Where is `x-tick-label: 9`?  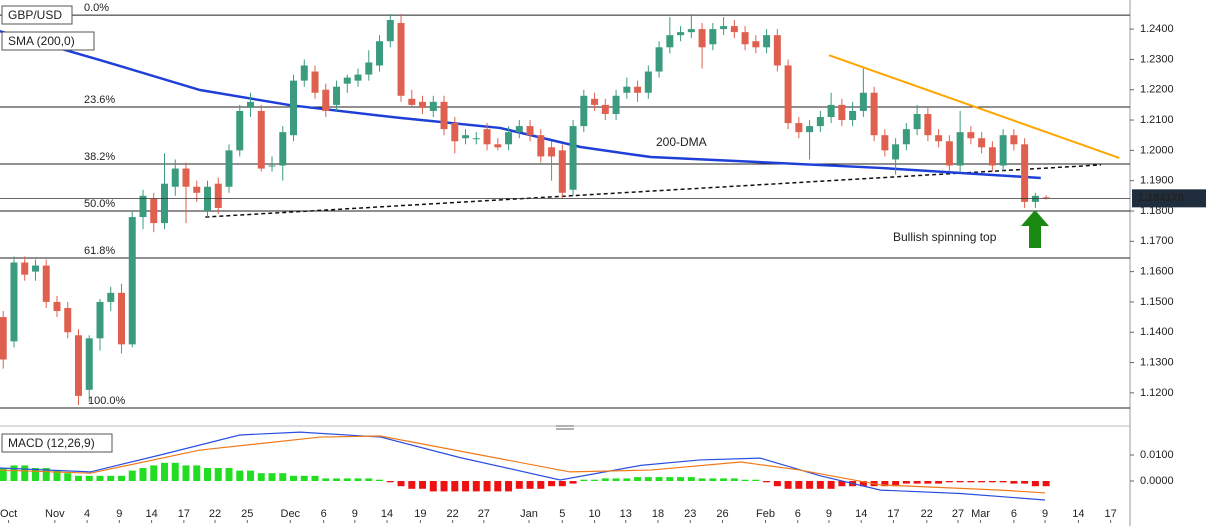
x-tick-label: 9 is located at coordinates (1045, 514).